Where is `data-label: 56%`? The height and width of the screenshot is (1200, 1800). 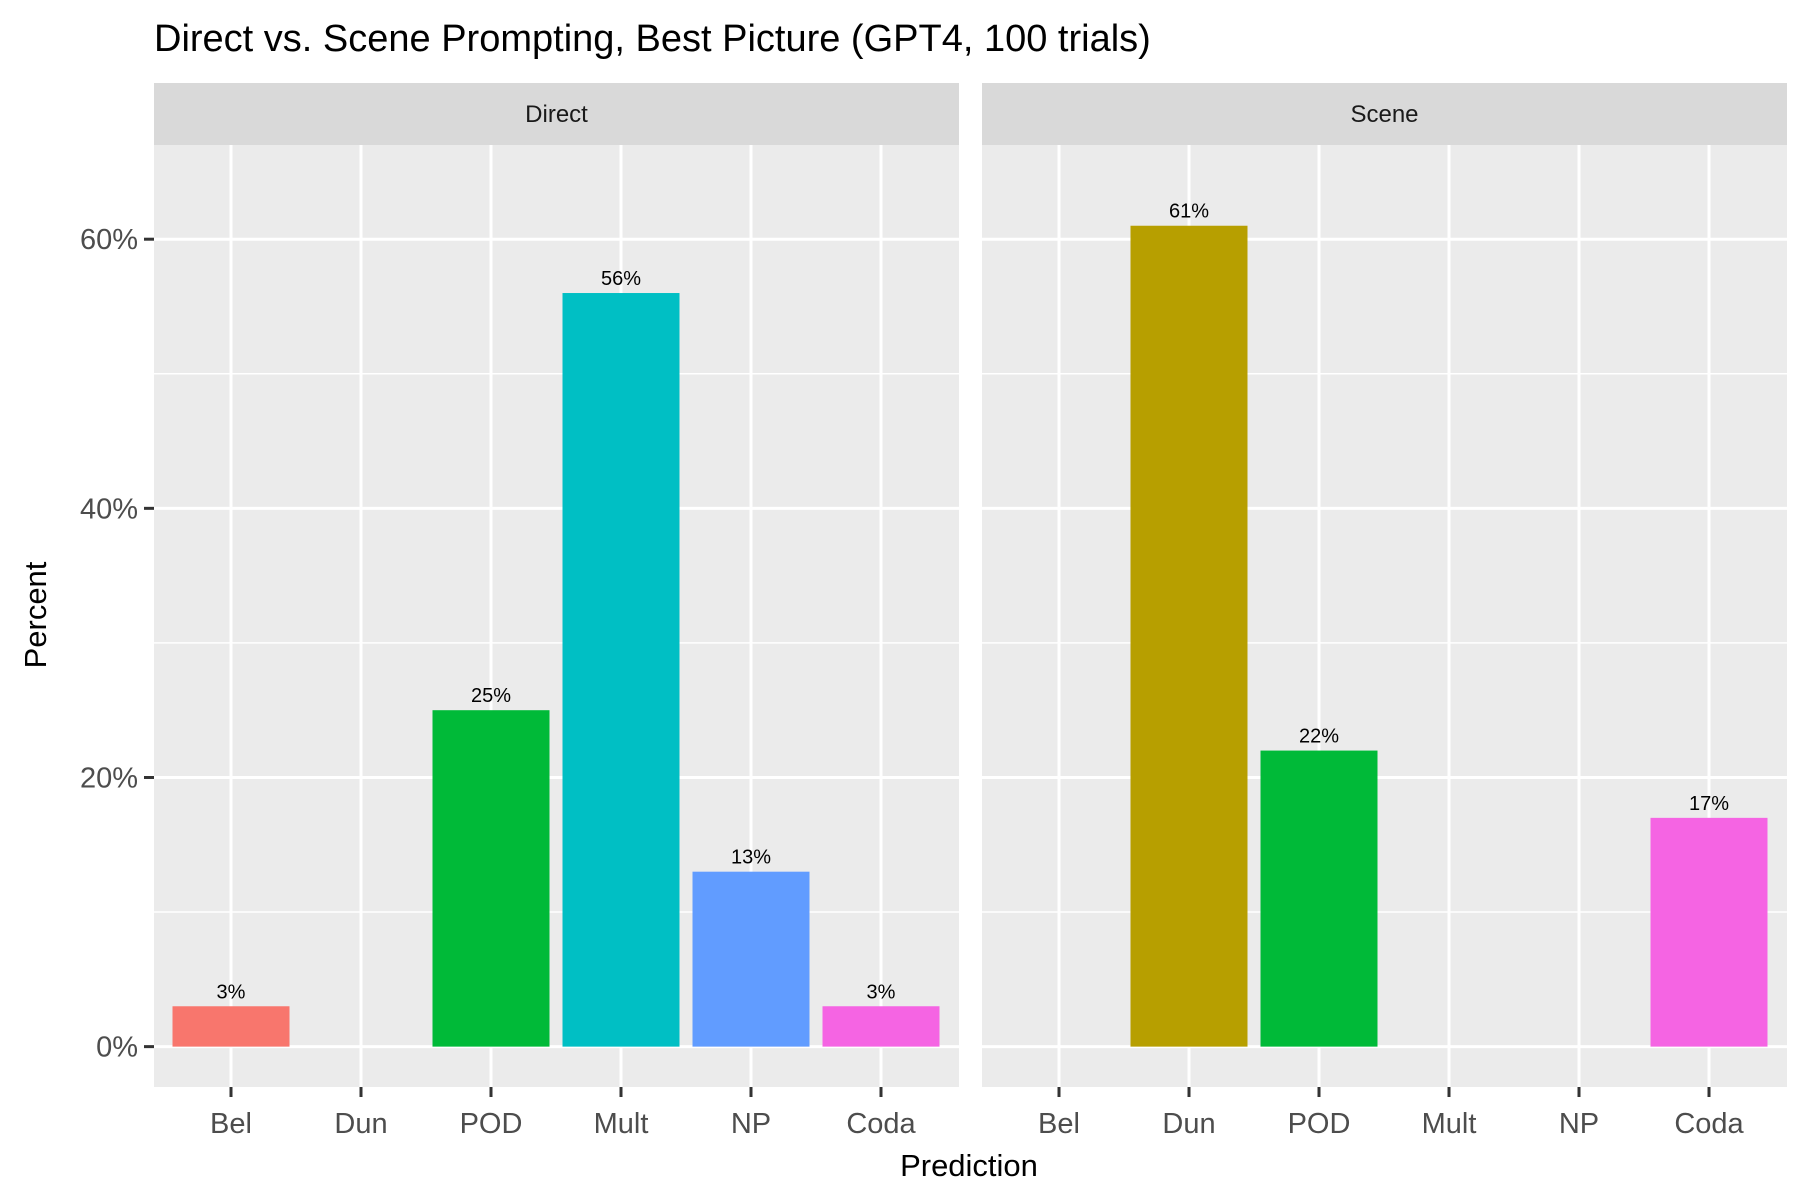
data-label: 56% is located at coordinates (621, 279).